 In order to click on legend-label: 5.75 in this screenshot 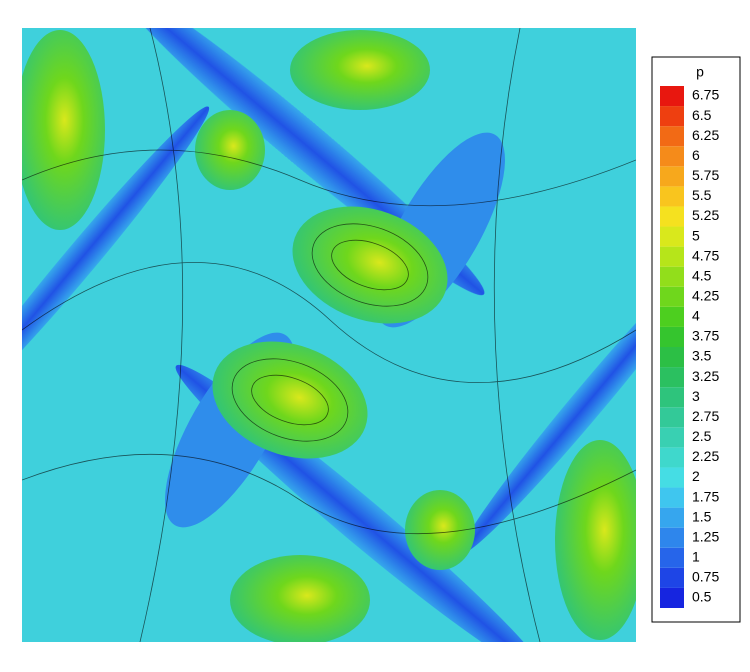, I will do `click(705, 175)`.